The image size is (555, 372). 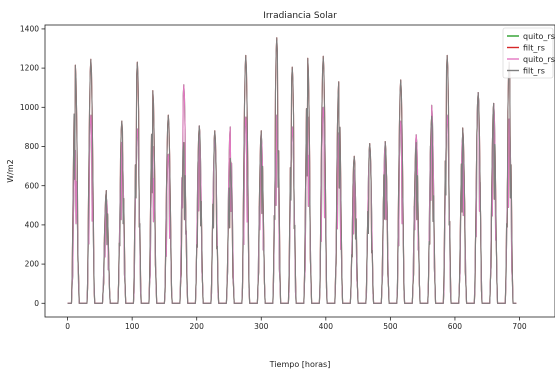 I want to click on x-tick-label: 300, so click(x=261, y=326).